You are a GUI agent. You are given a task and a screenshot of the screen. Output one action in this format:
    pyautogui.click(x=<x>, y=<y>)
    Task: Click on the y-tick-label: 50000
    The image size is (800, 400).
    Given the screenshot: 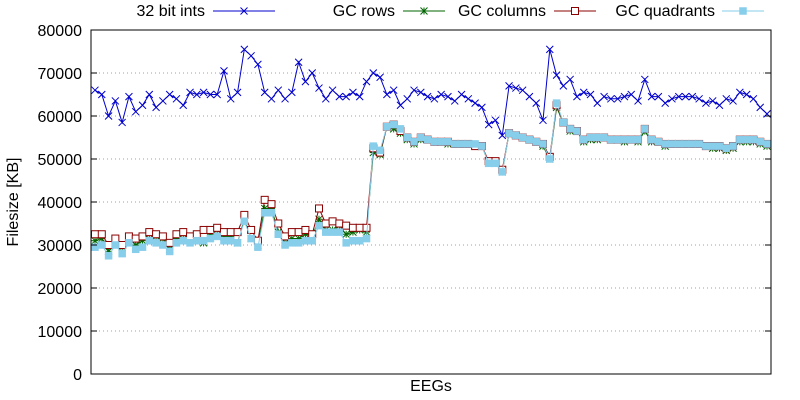 What is the action you would take?
    pyautogui.click(x=60, y=160)
    